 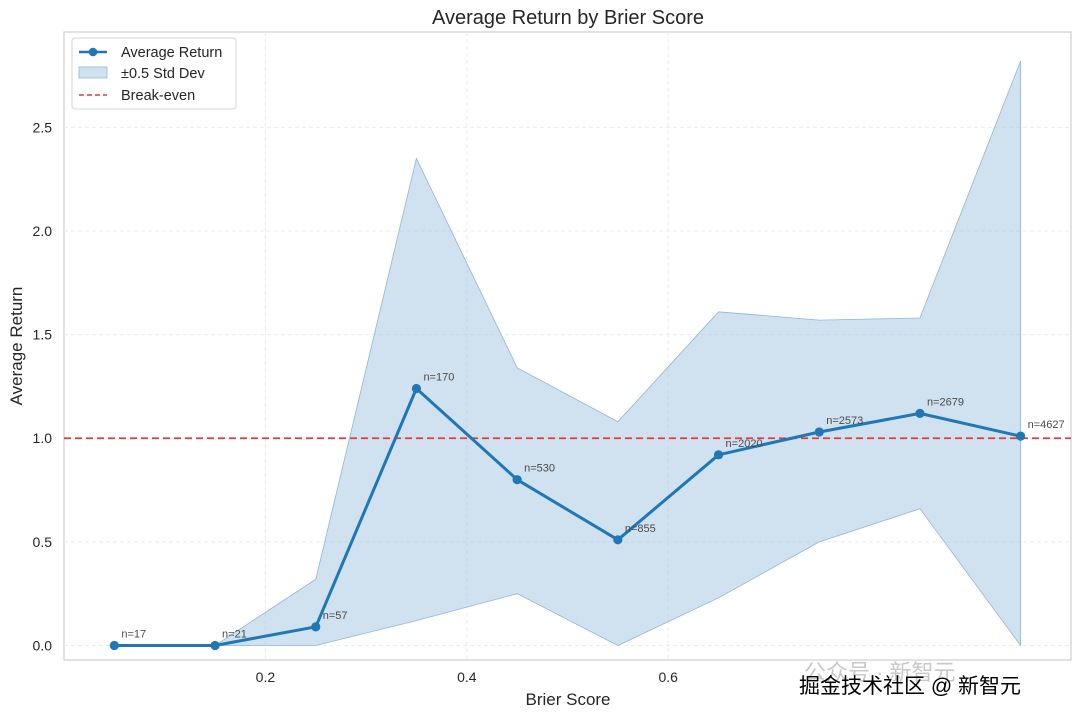 What do you see at coordinates (43, 645) in the screenshot?
I see `y-tick-label: 0.0` at bounding box center [43, 645].